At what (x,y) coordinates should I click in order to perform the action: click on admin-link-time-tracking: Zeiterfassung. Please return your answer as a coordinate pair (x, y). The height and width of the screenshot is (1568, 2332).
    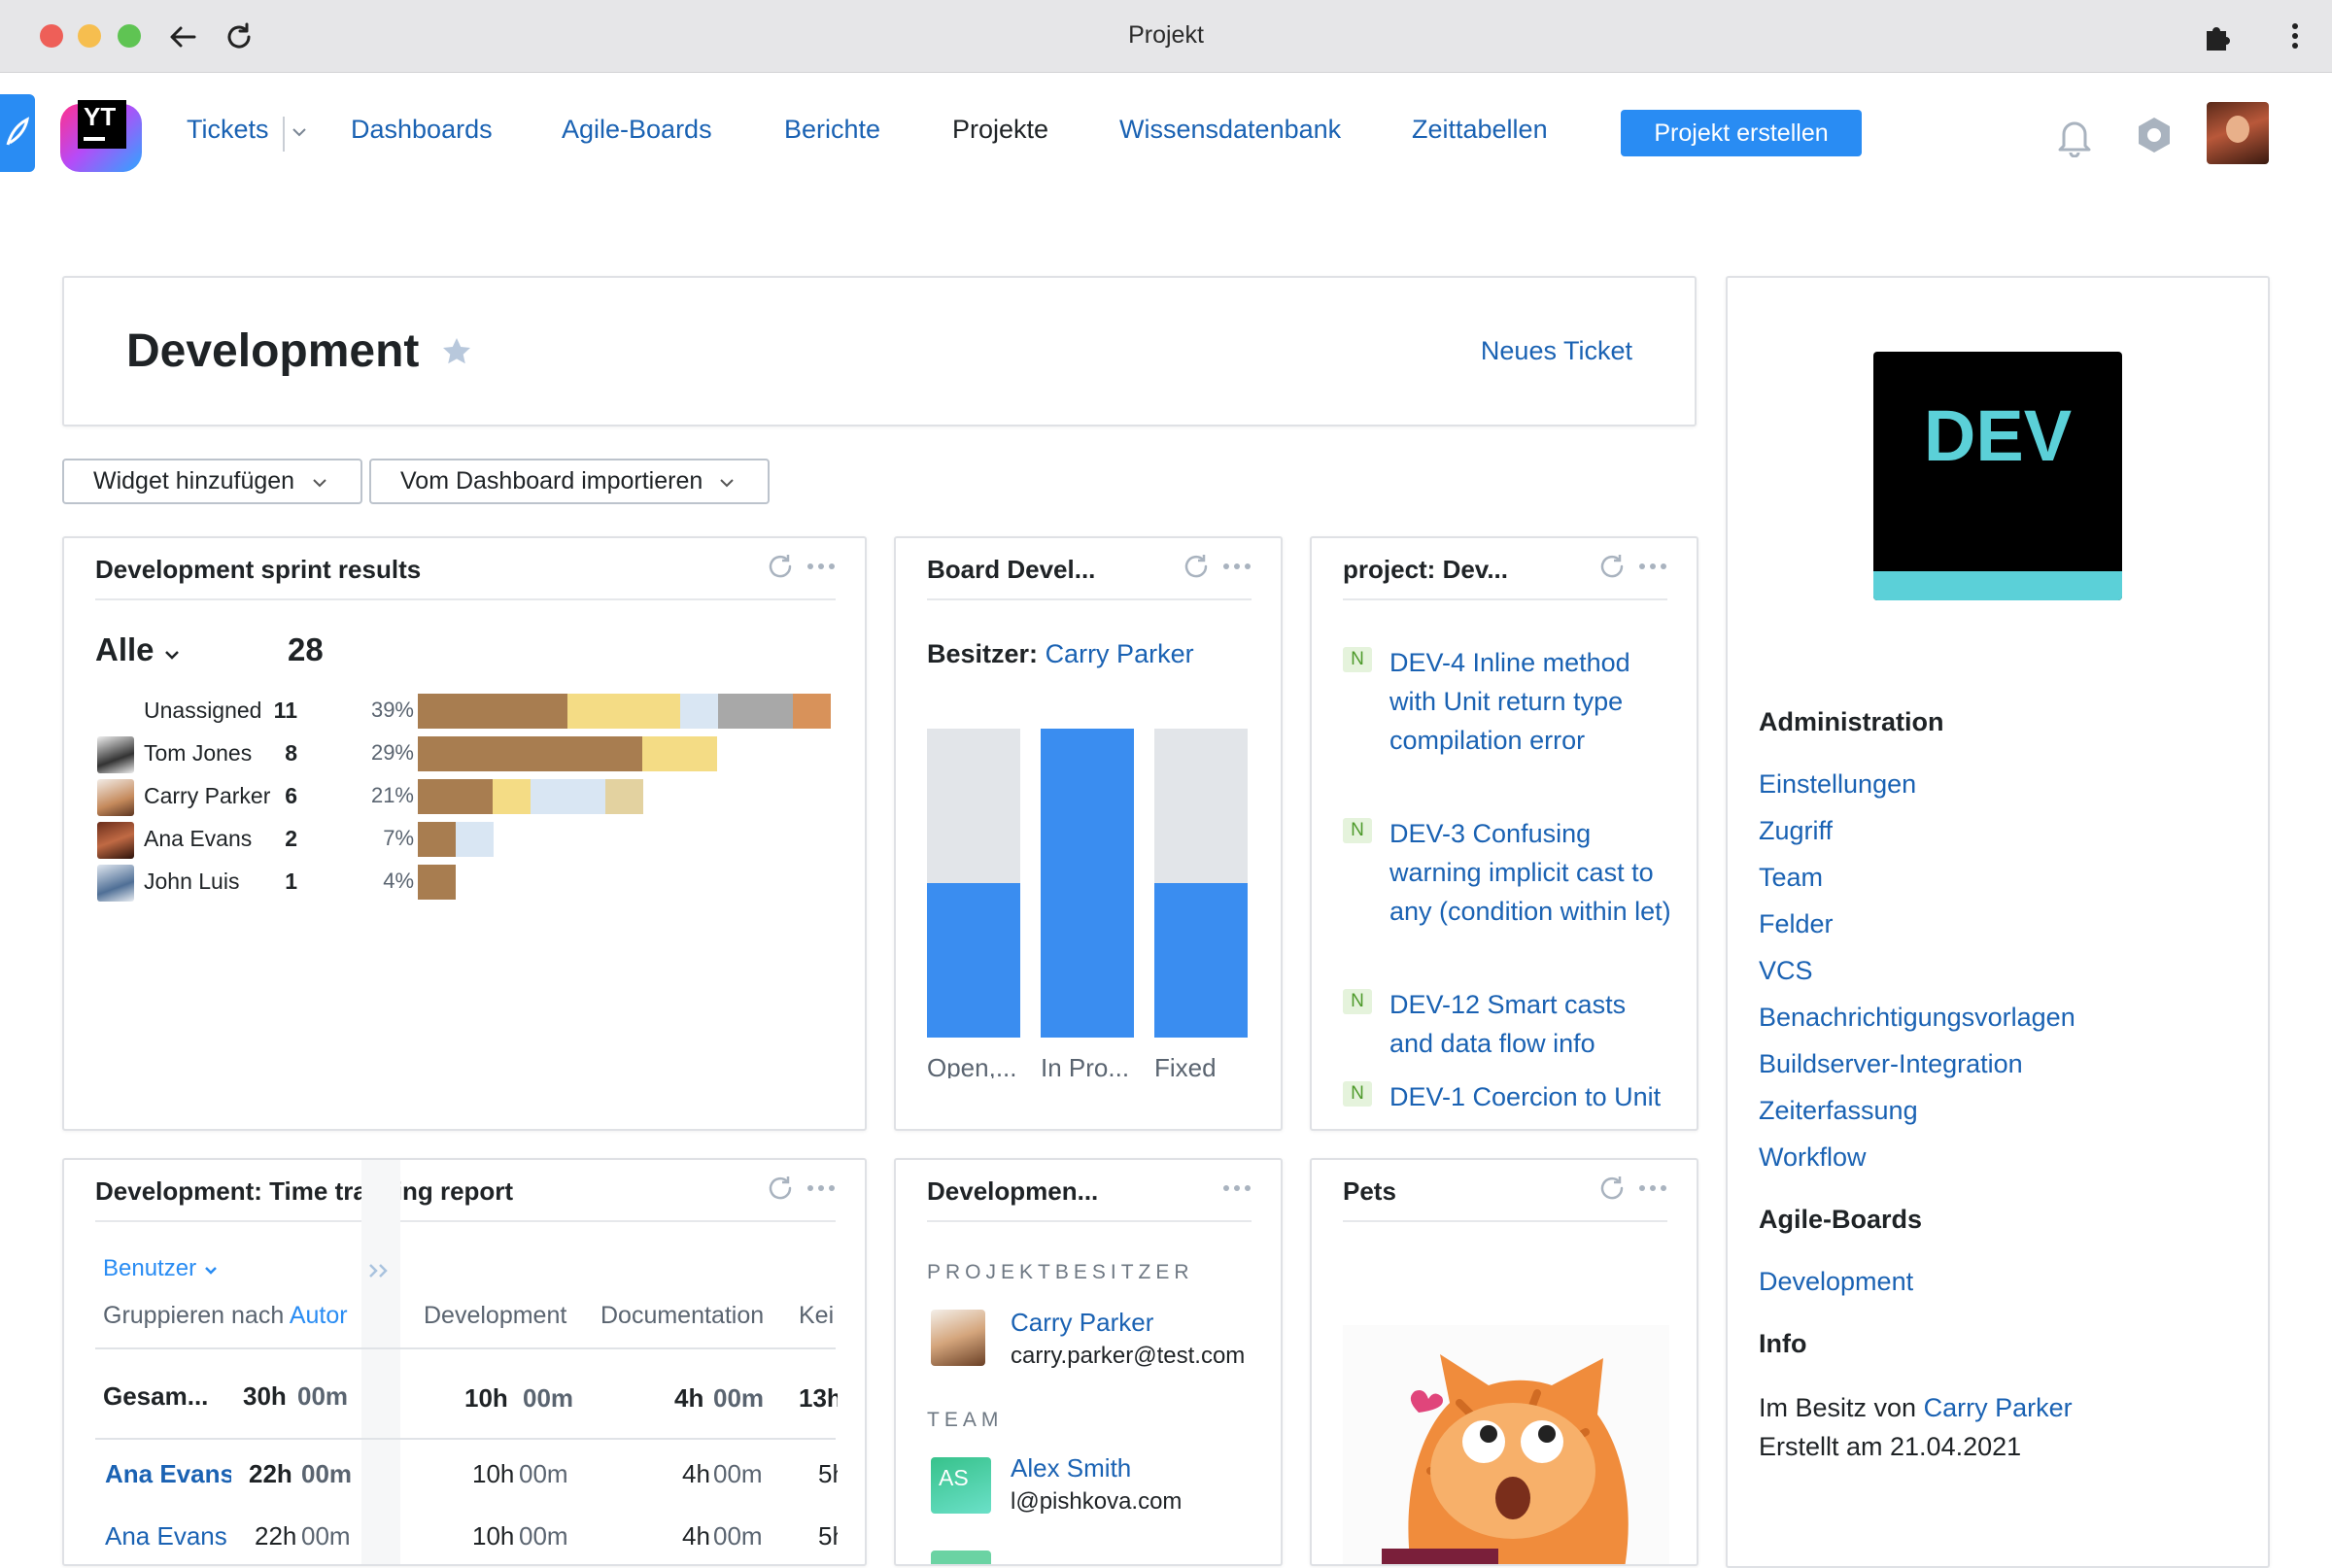
    Looking at the image, I should click on (1838, 1110).